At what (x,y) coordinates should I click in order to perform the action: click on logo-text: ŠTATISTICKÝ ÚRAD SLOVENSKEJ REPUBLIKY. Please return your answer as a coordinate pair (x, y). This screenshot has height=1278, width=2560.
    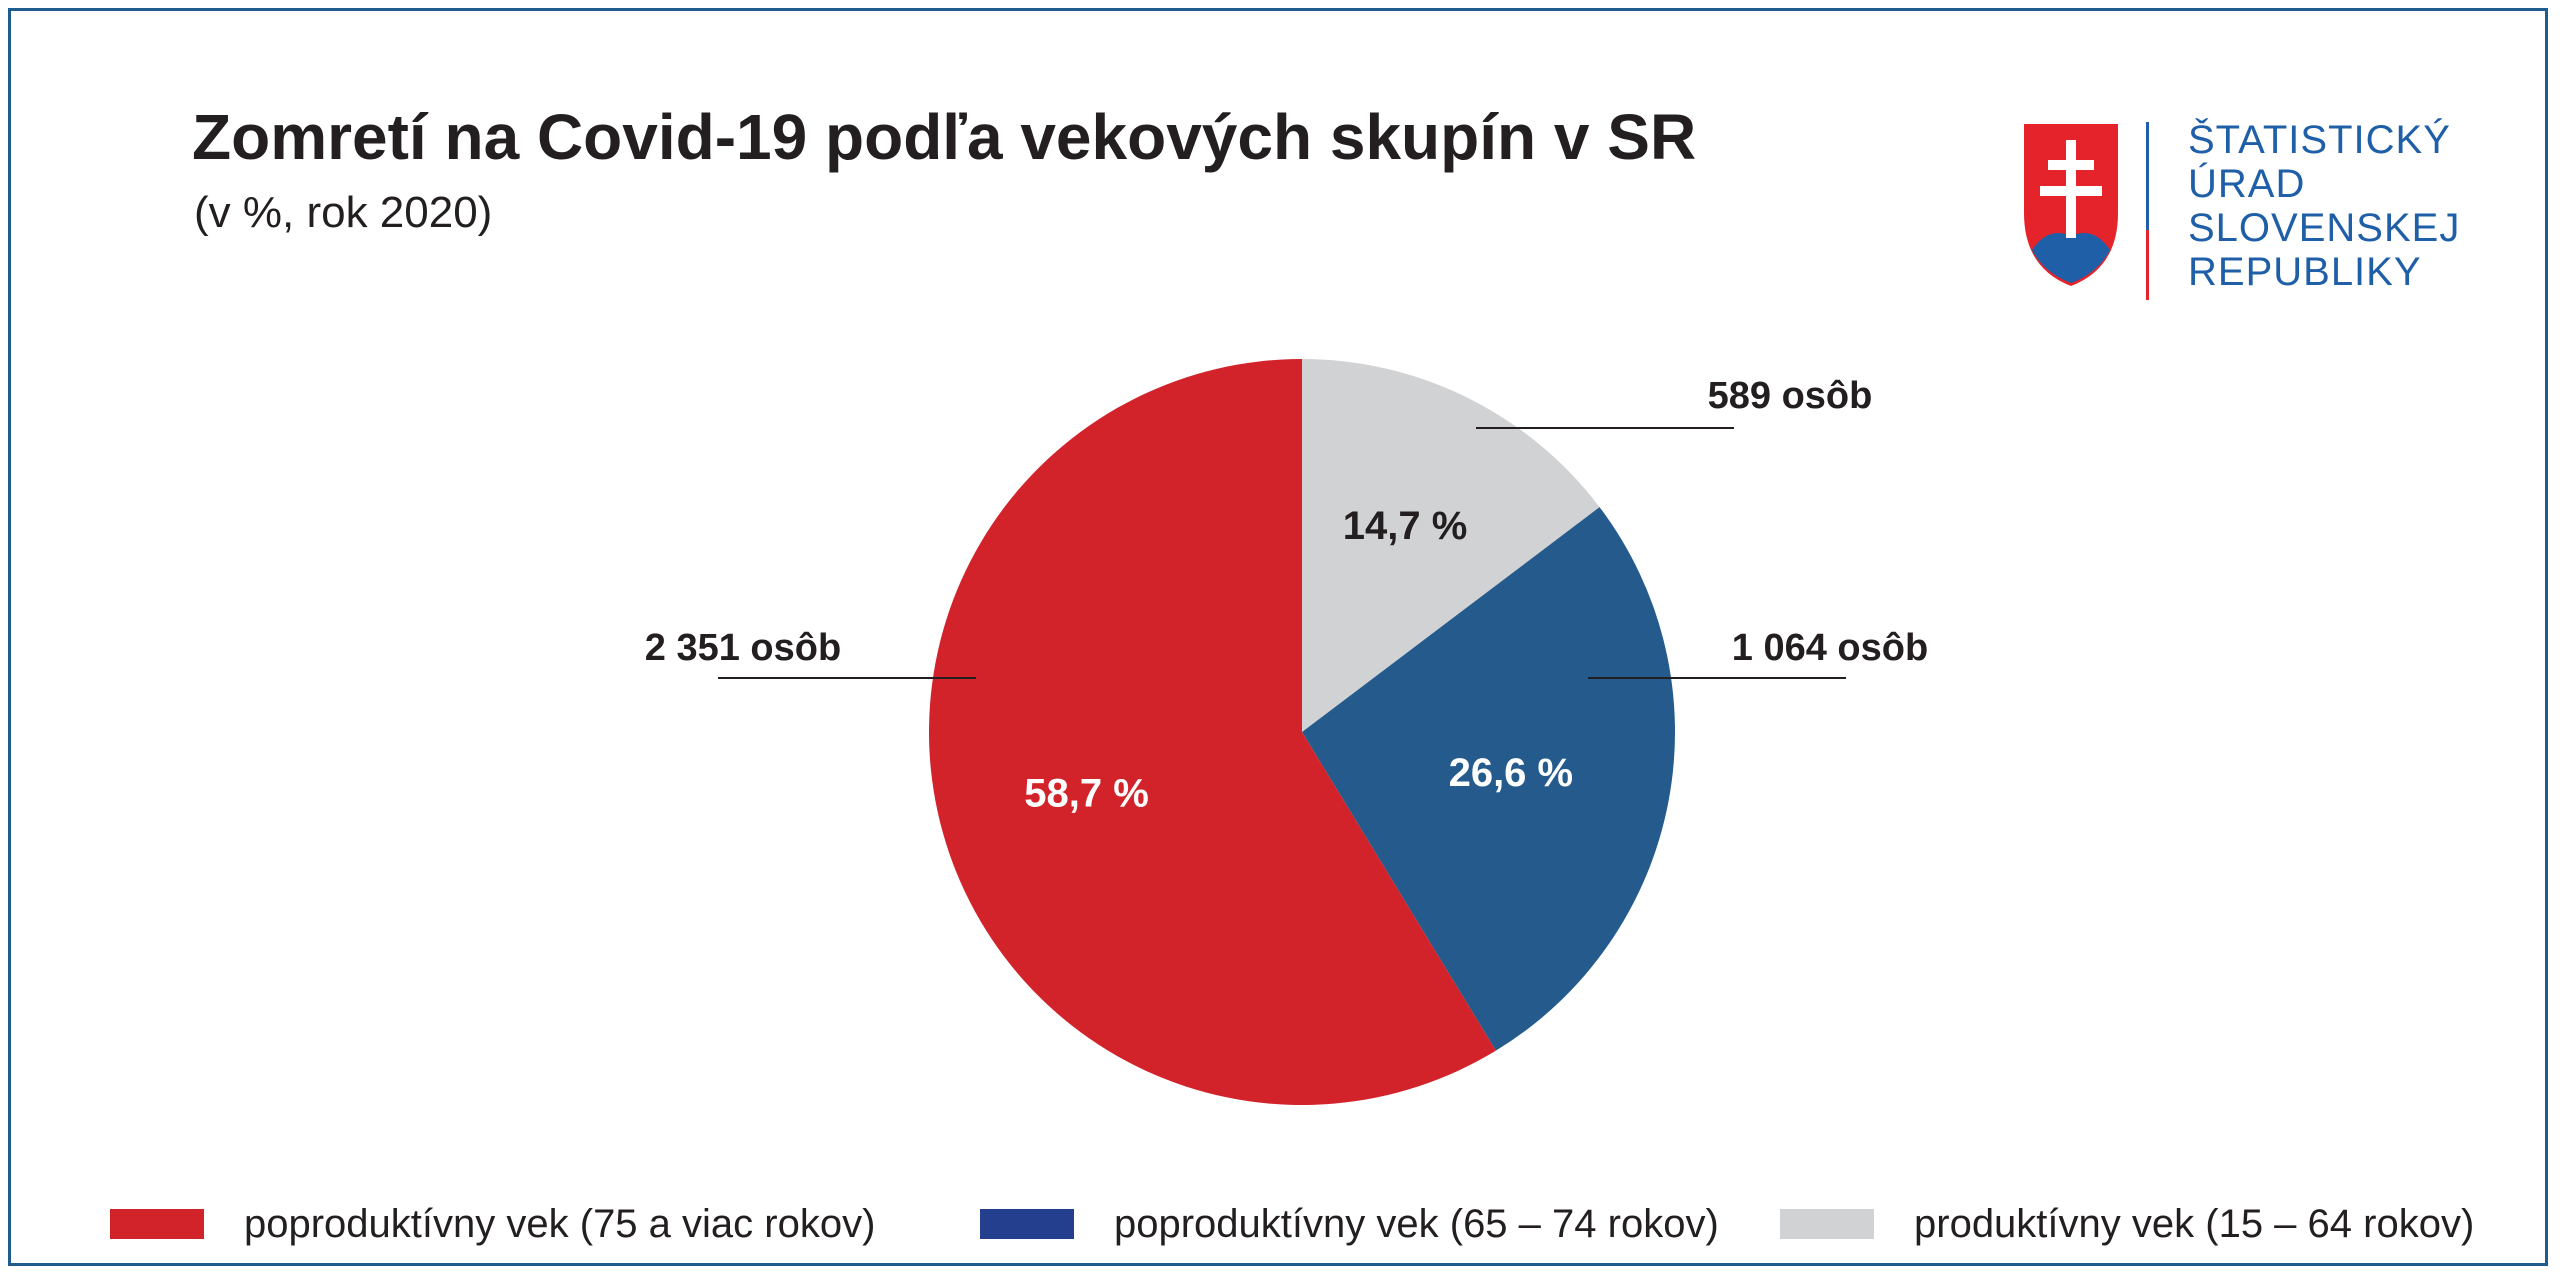
    Looking at the image, I should click on (2324, 206).